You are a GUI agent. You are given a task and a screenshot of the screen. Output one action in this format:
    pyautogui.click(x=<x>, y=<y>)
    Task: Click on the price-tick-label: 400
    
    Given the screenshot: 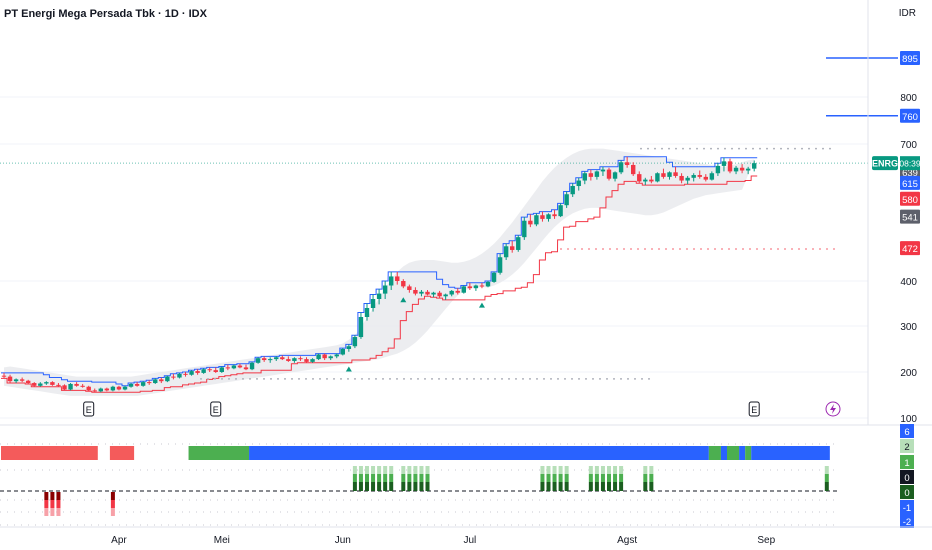 What is the action you would take?
    pyautogui.click(x=908, y=282)
    